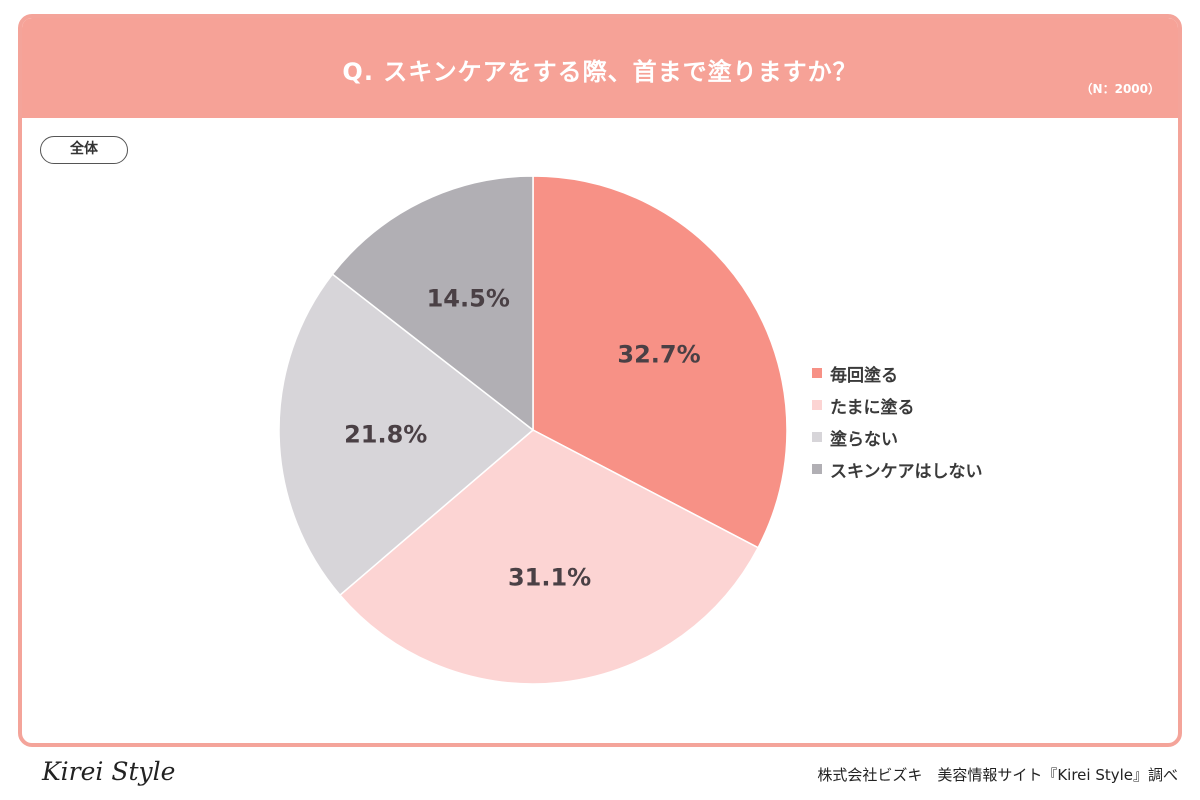  Describe the element at coordinates (864, 375) in the screenshot. I see `legend-label: 毎回塗る` at that location.